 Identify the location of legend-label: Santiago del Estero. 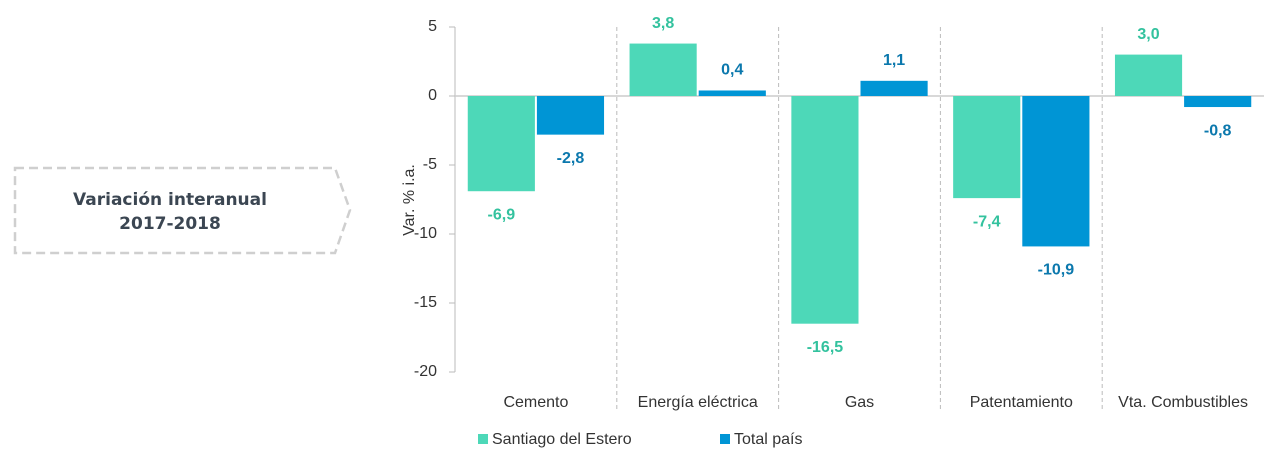
(562, 439).